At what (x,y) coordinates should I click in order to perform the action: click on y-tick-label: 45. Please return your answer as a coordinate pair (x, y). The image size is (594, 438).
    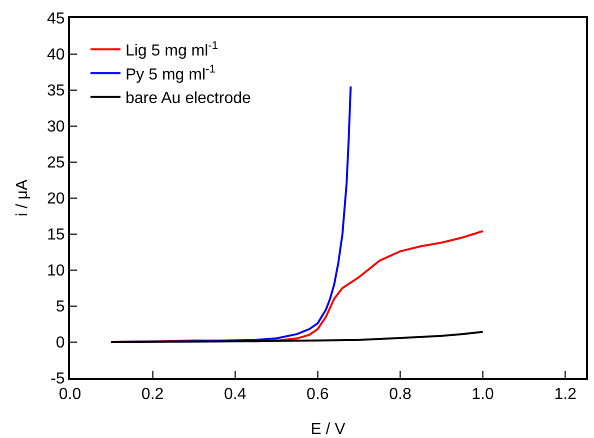
    Looking at the image, I should click on (56, 19).